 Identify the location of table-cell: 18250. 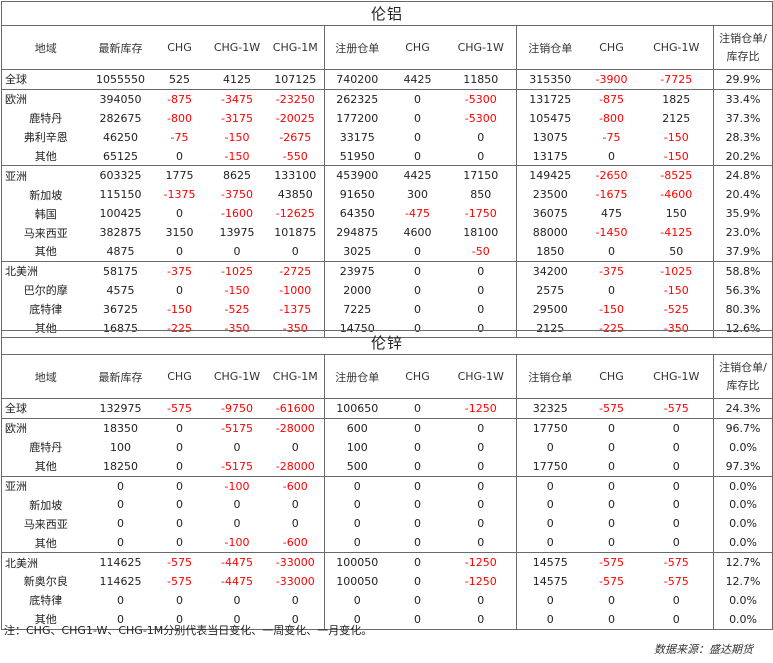
(120, 466).